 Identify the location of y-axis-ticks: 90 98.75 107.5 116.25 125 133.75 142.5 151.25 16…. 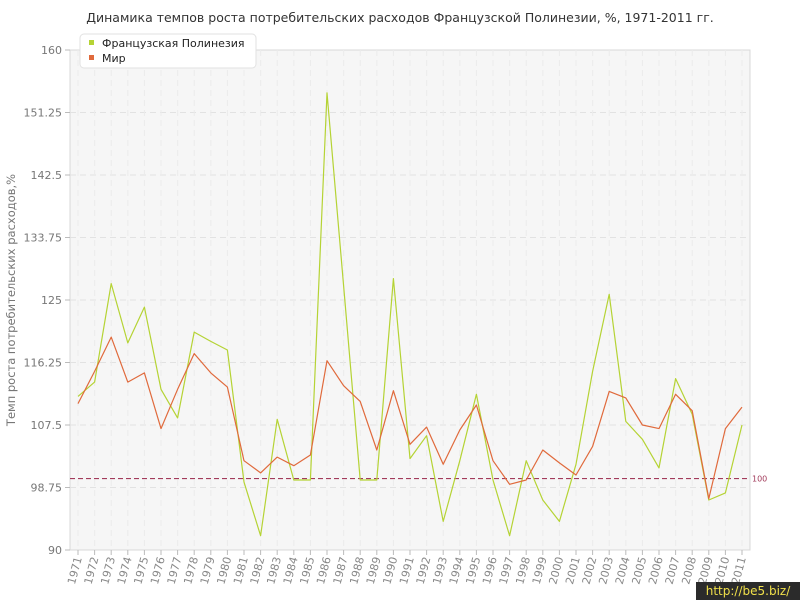
(47, 300).